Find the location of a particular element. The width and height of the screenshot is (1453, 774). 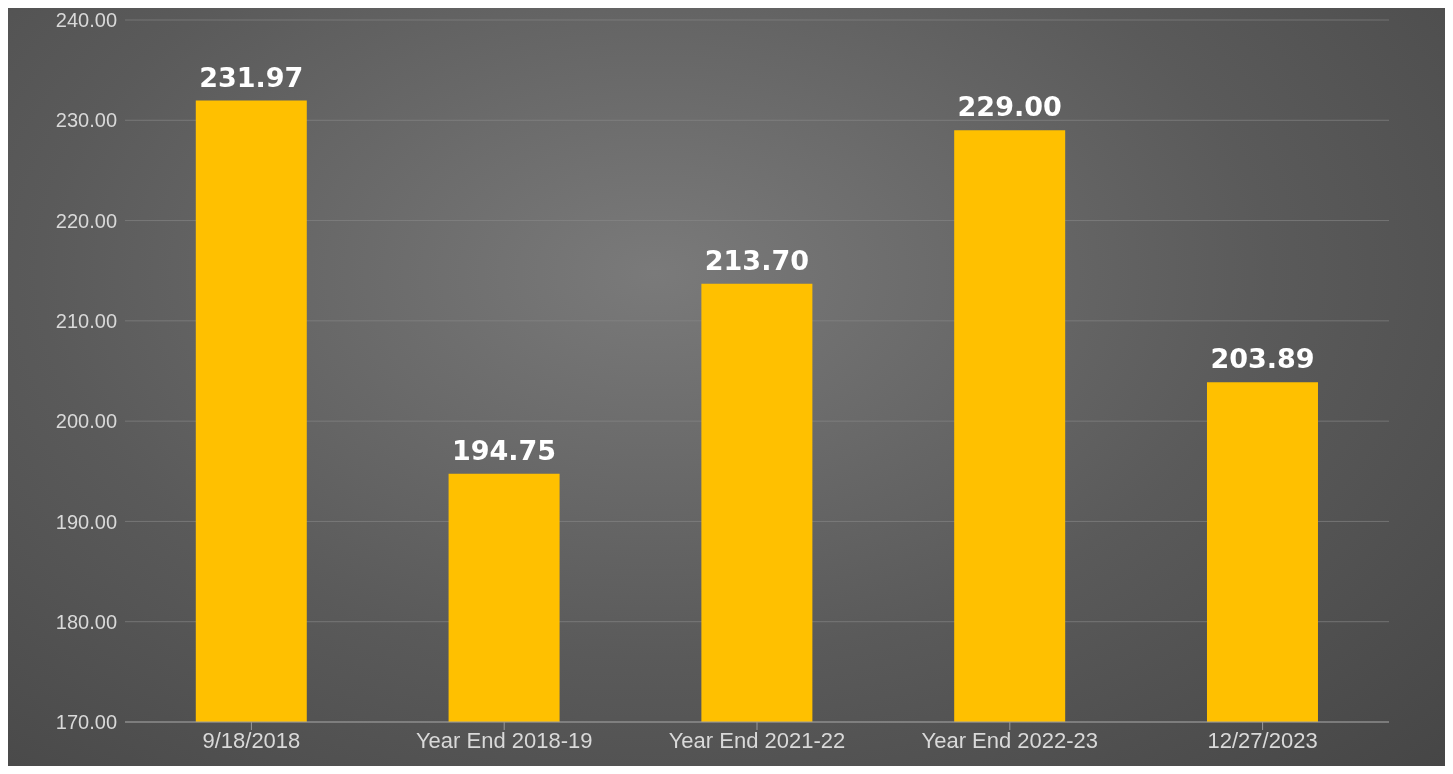

y-tick-label: 240.00 is located at coordinates (86, 20).